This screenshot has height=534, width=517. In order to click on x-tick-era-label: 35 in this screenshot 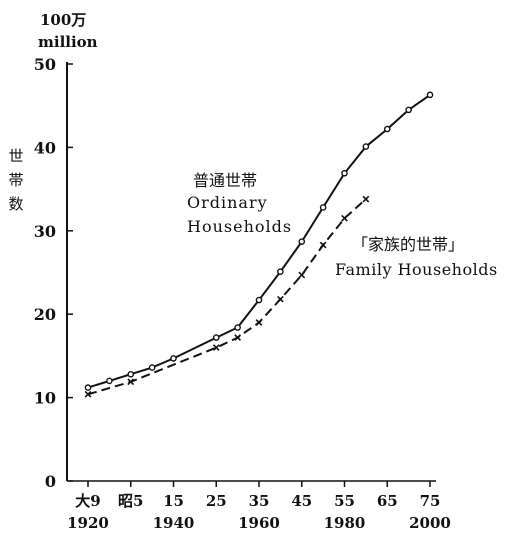, I will do `click(259, 501)`.